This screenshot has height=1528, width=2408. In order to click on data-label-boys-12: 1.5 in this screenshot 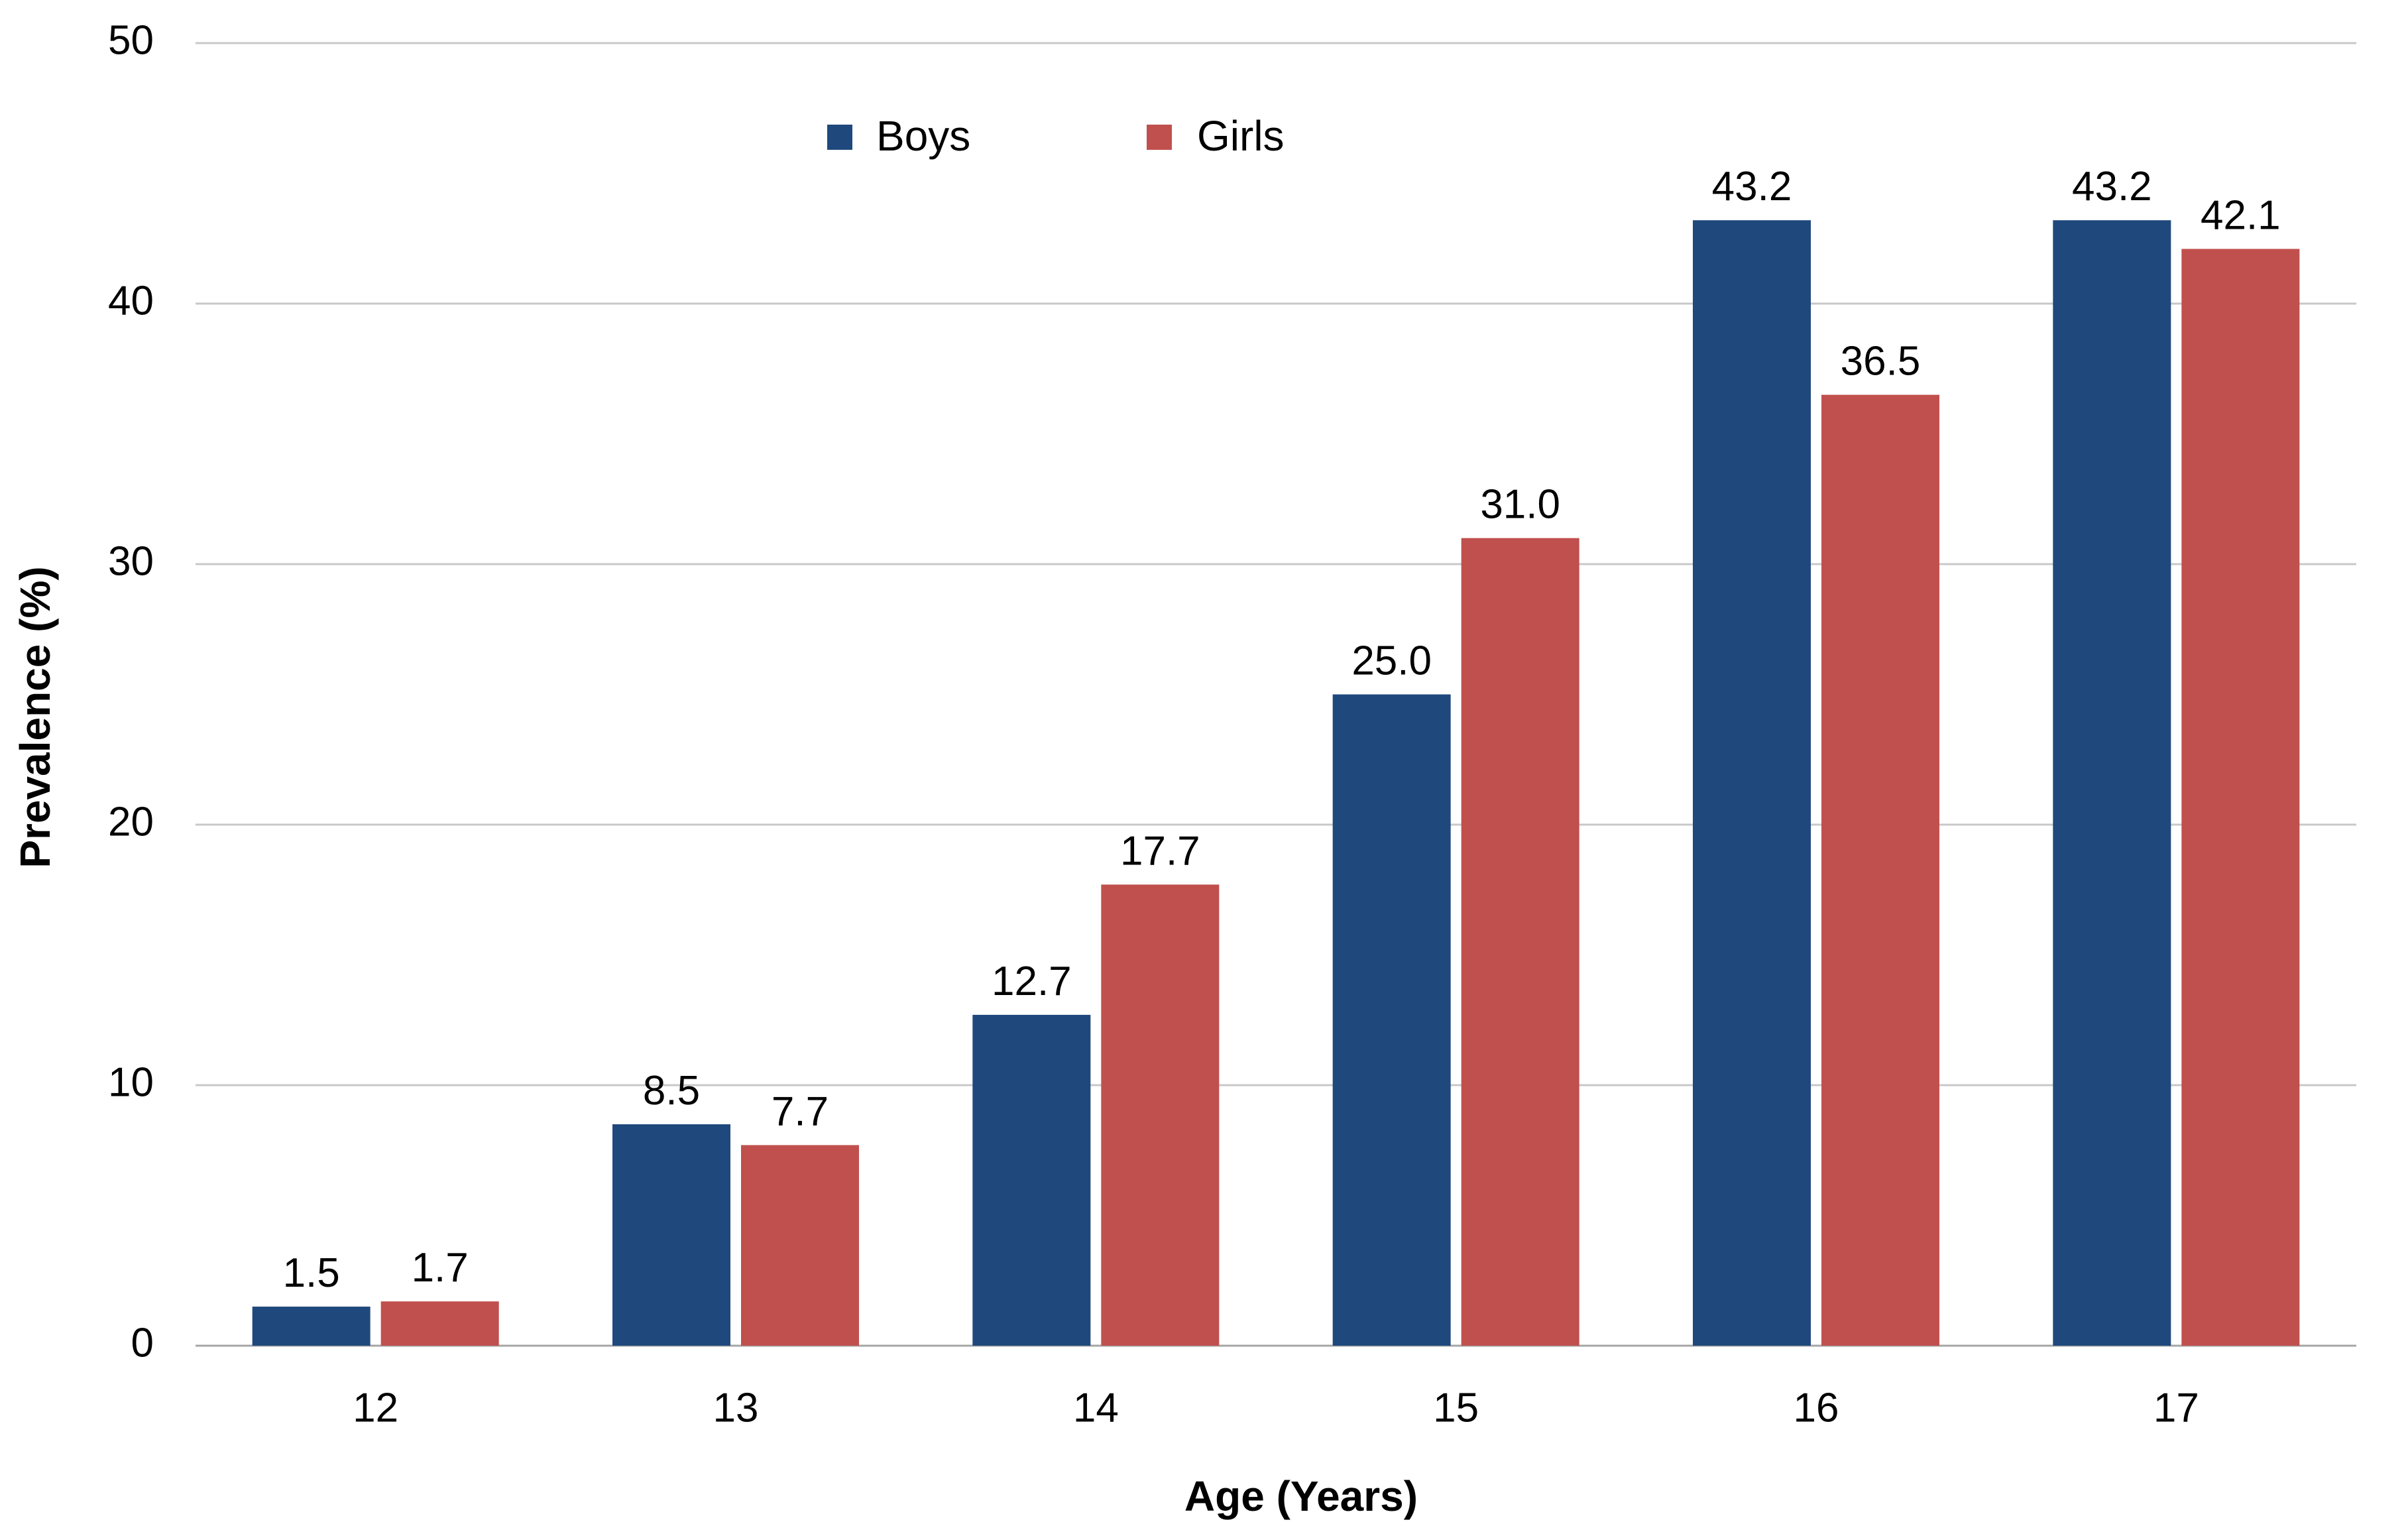, I will do `click(311, 1273)`.